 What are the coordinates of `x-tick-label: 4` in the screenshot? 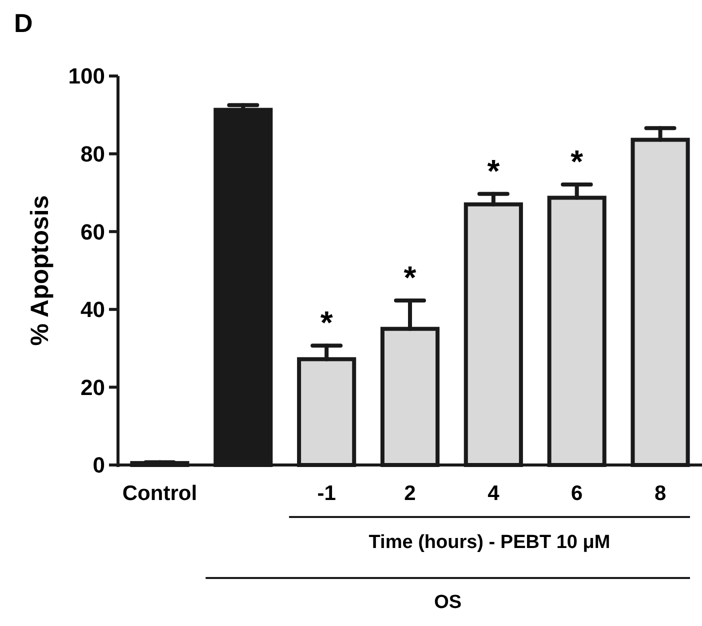 It's located at (494, 493).